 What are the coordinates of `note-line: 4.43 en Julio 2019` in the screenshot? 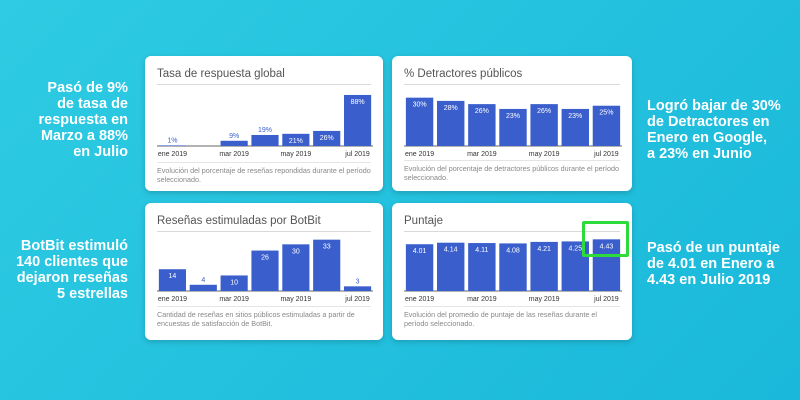 It's located at (709, 280).